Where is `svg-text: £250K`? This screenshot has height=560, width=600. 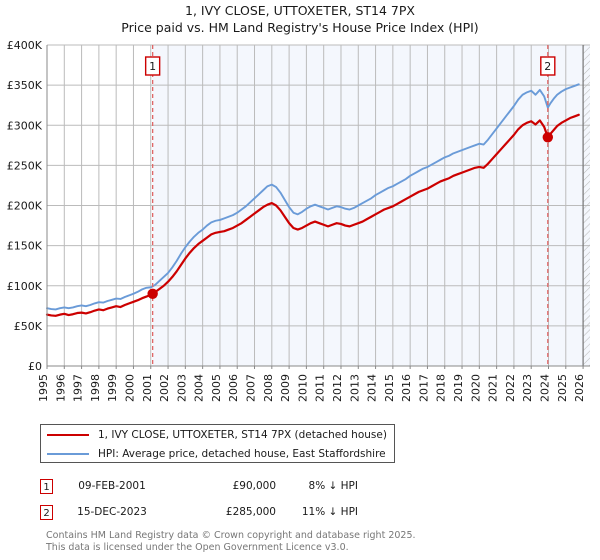 svg-text: £250K is located at coordinates (25, 165).